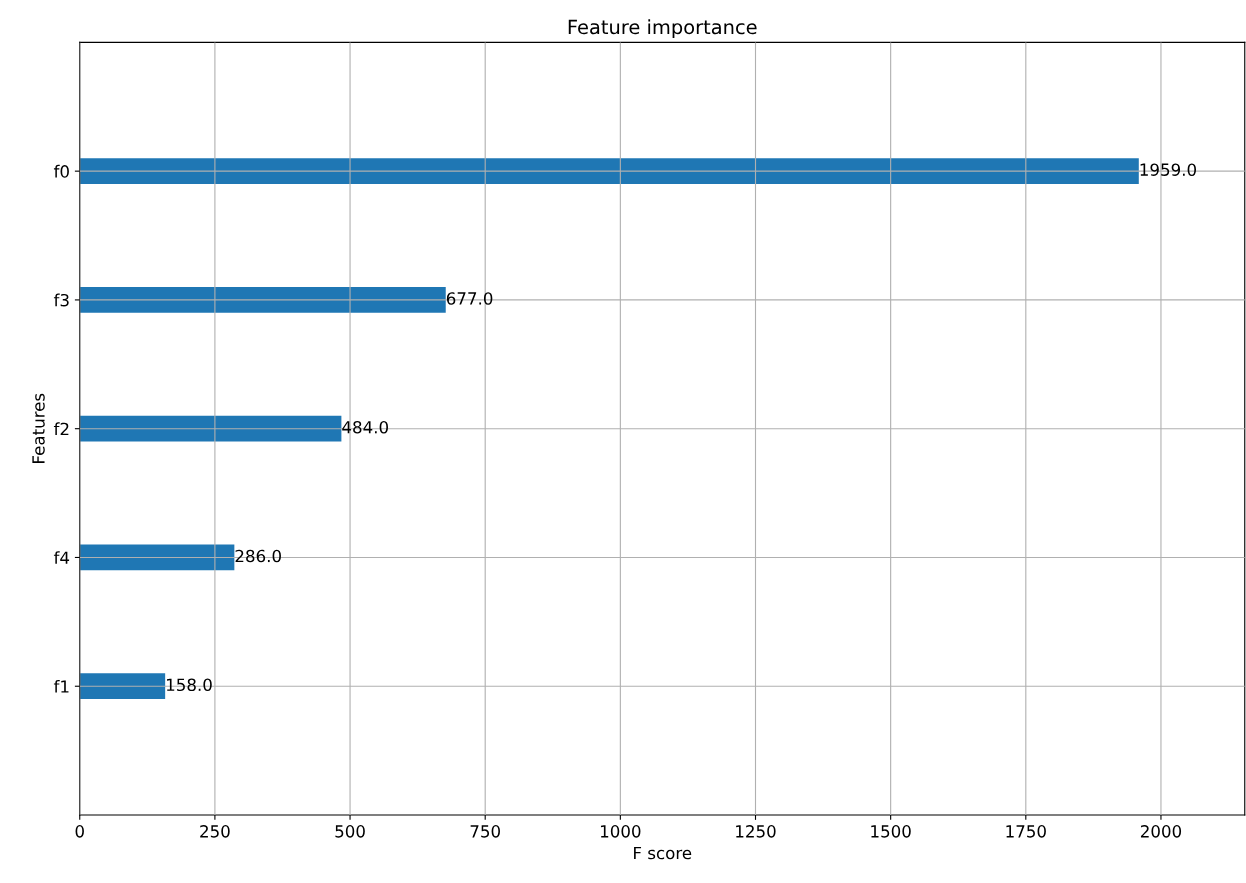 This screenshot has width=1246, height=883. Describe the element at coordinates (620, 831) in the screenshot. I see `x-tick-label: 1000` at that location.